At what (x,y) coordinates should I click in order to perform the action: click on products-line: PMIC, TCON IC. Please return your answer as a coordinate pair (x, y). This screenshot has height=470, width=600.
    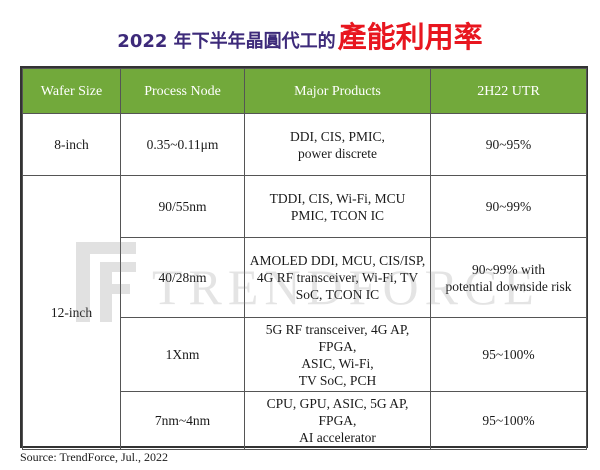
    Looking at the image, I should click on (337, 215).